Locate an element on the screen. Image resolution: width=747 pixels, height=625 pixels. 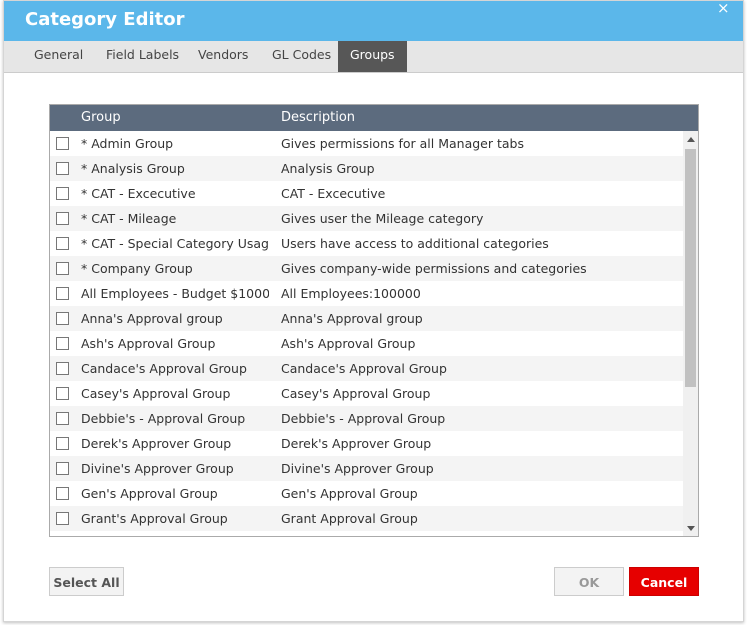
group-name: Derek's Approver Group is located at coordinates (156, 443).